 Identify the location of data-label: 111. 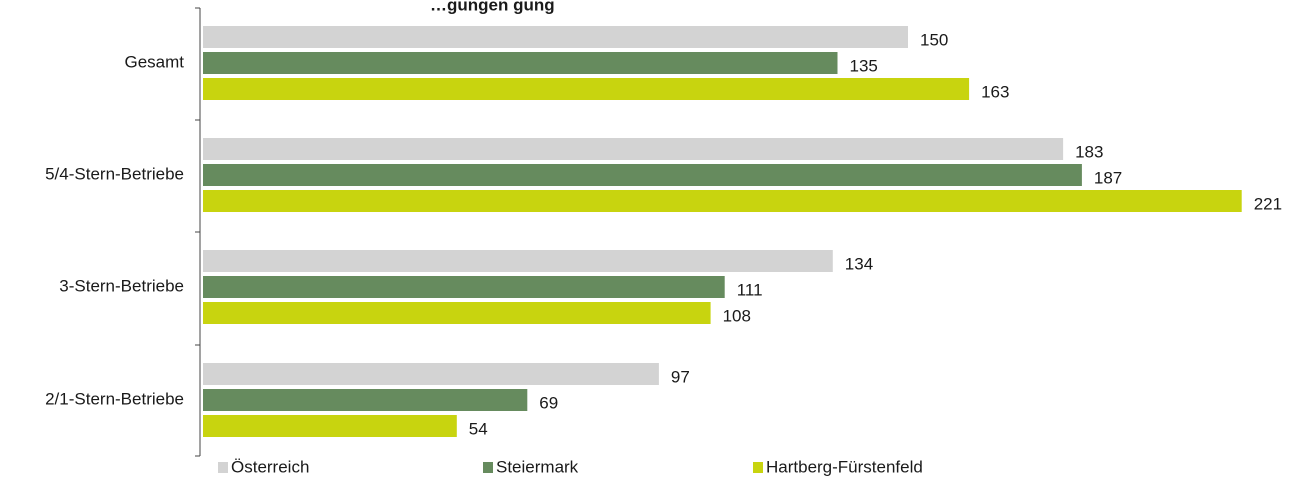
(750, 289).